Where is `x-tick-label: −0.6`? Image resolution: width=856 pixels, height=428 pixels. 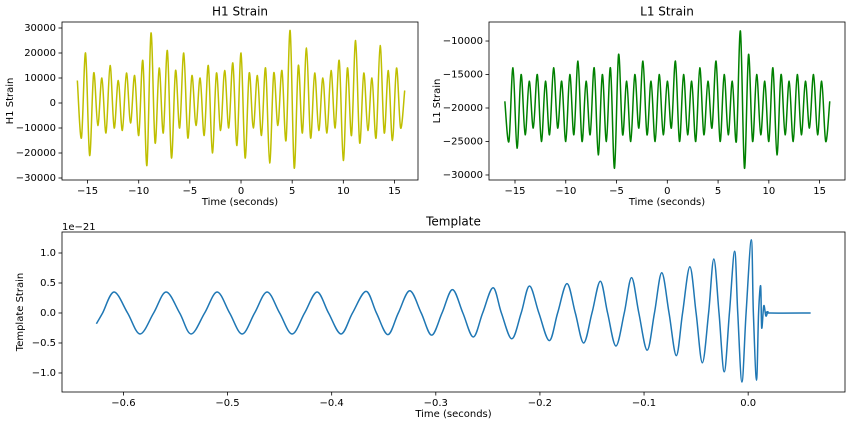 x-tick-label: −0.6 is located at coordinates (123, 403).